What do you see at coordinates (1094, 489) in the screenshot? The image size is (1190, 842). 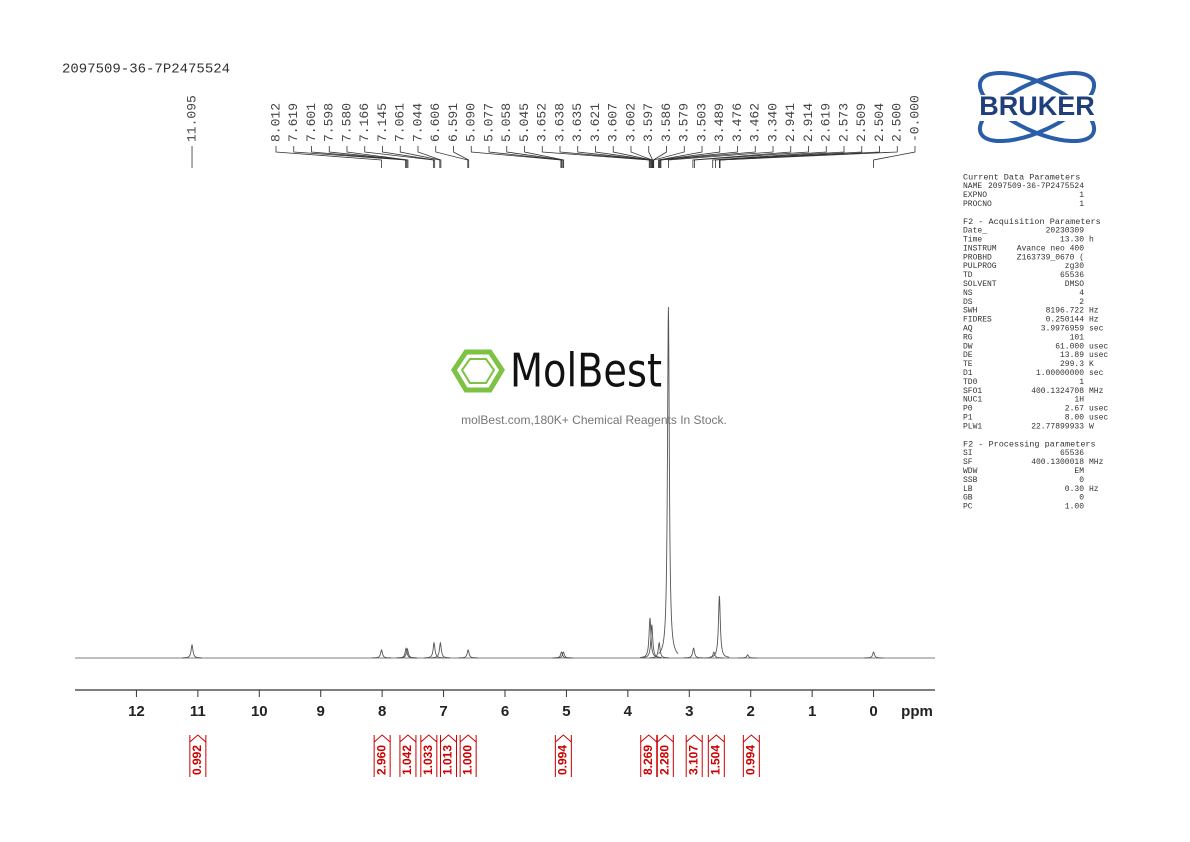 I see `param-unit: Hz` at bounding box center [1094, 489].